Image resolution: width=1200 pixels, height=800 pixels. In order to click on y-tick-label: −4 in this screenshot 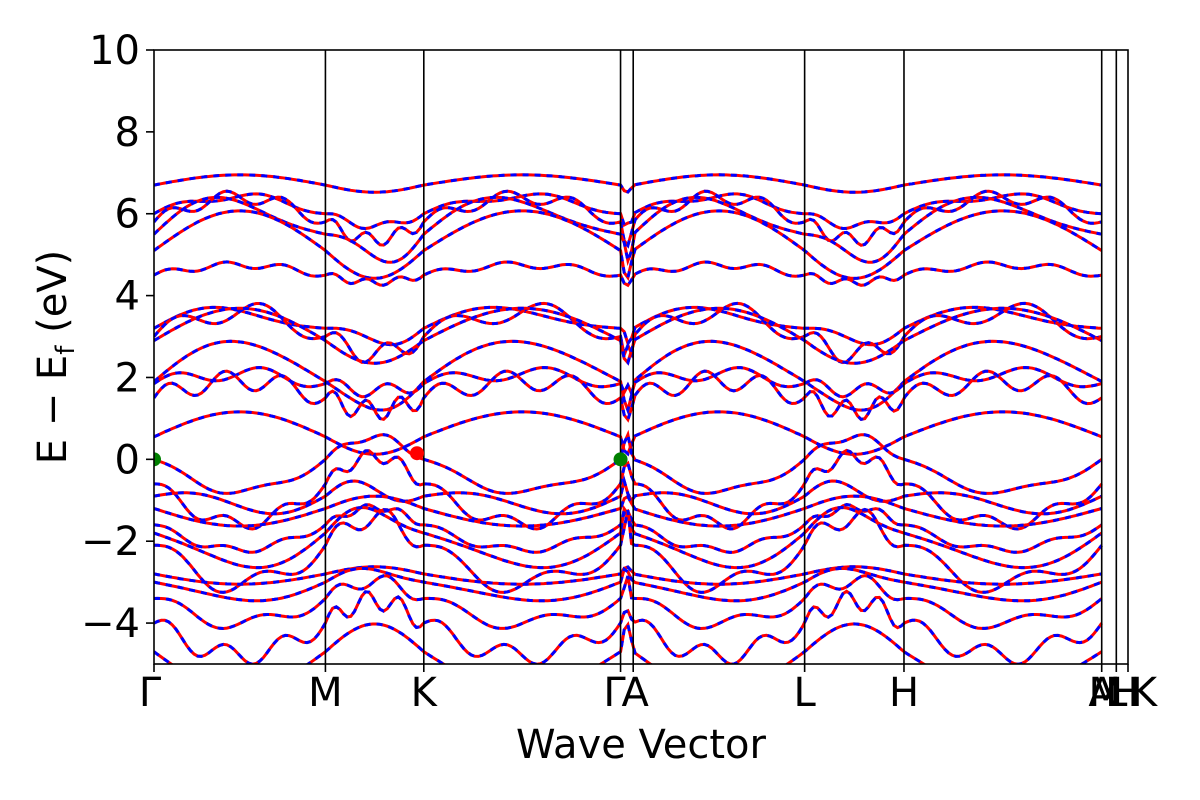, I will do `click(110, 624)`.